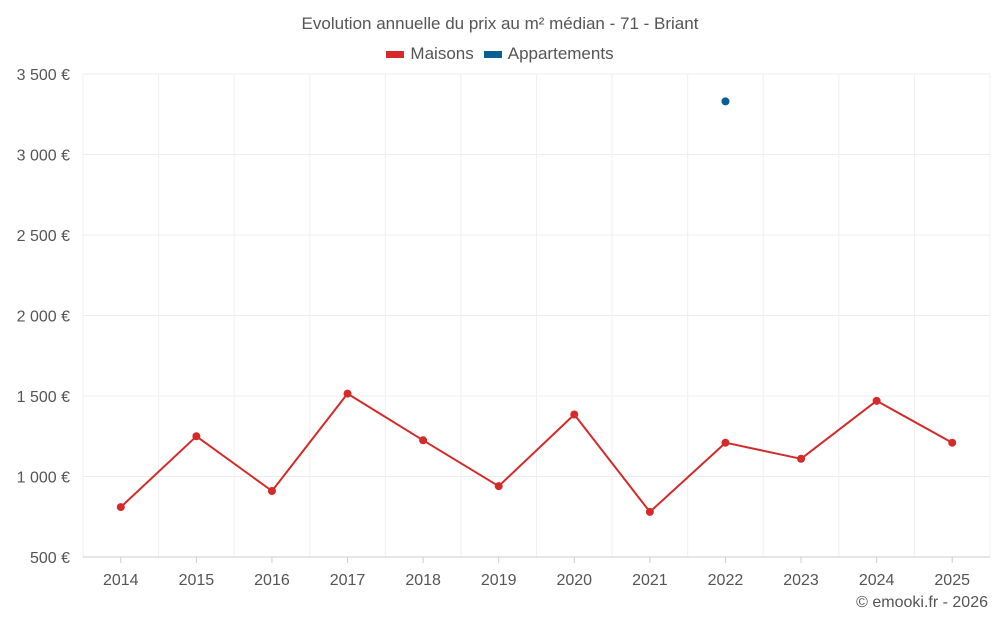  I want to click on chart-legend: Maisons Appartements, so click(500, 54).